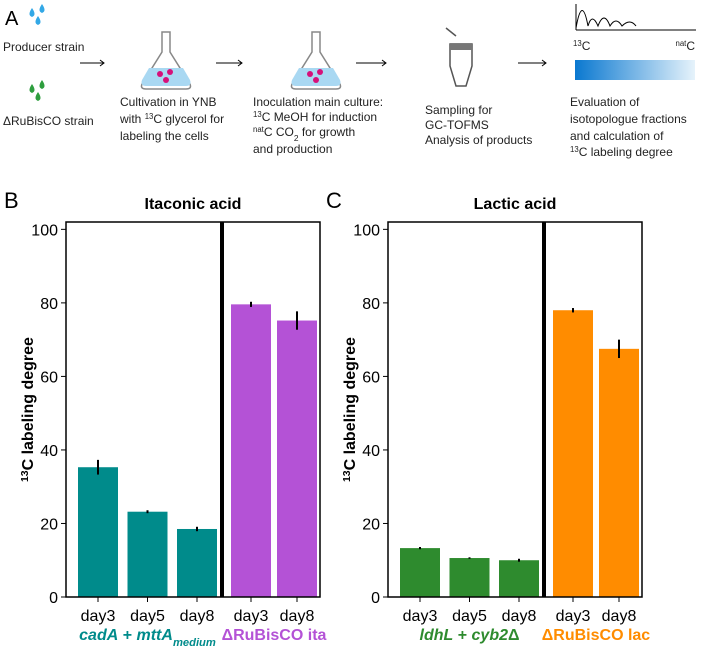 This screenshot has height=664, width=704. I want to click on subscript: medium, so click(194, 643).